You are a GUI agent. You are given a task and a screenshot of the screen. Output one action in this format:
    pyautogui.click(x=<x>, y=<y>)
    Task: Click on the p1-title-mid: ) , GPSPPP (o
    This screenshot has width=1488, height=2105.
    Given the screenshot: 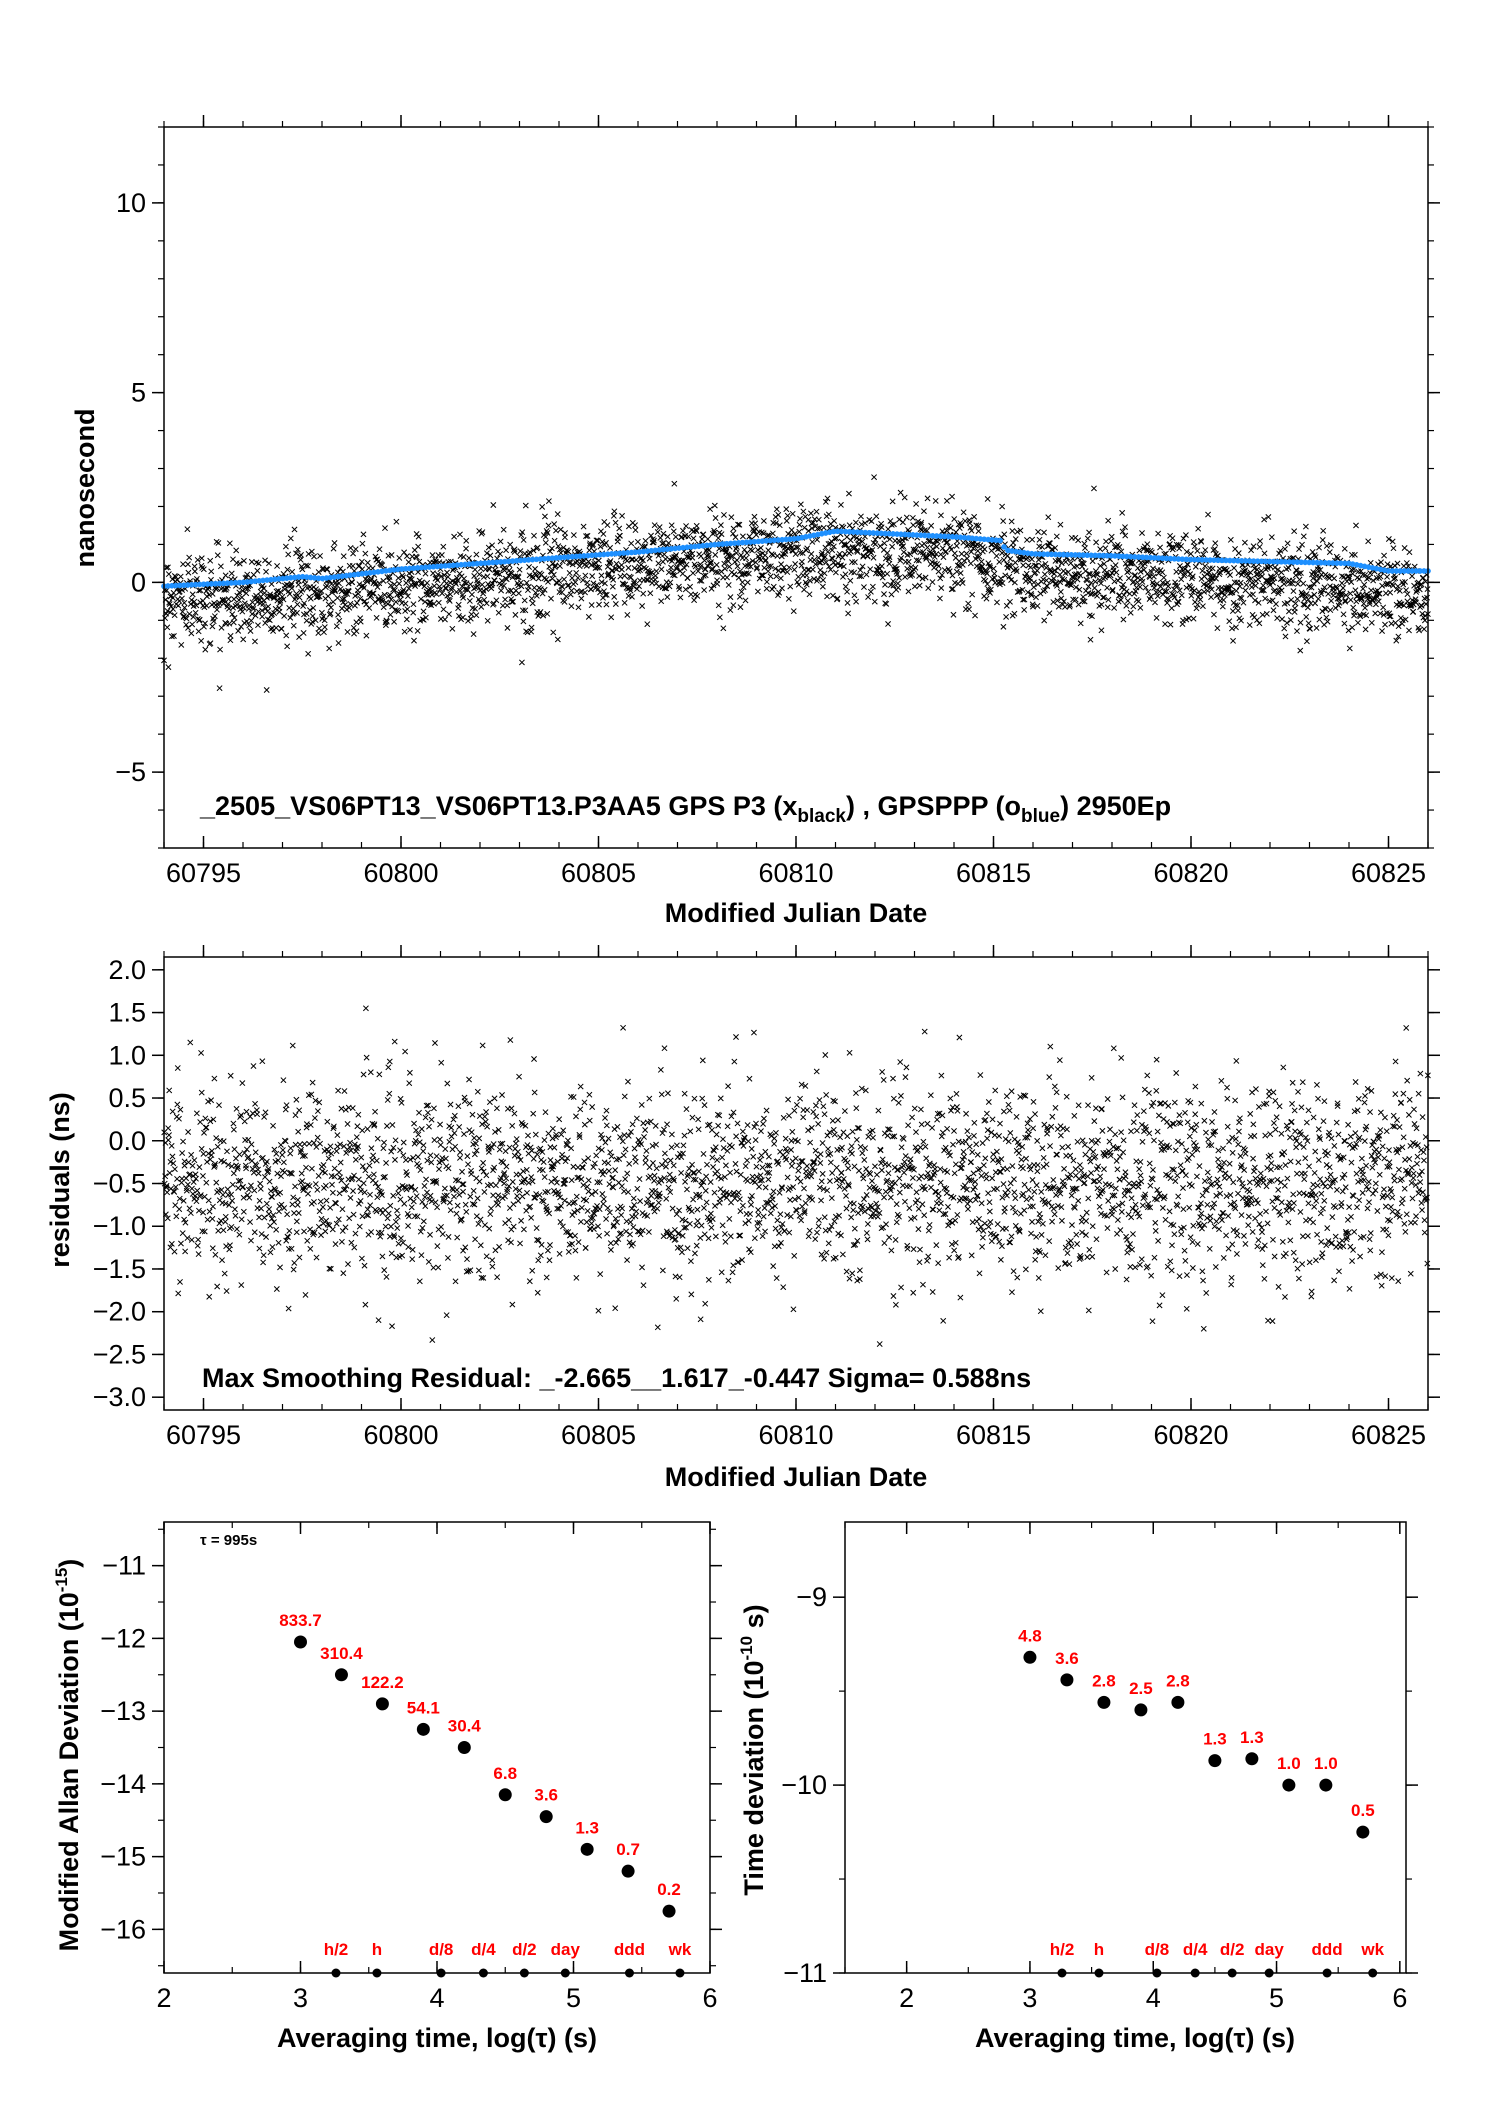 What is the action you would take?
    pyautogui.click(x=933, y=806)
    